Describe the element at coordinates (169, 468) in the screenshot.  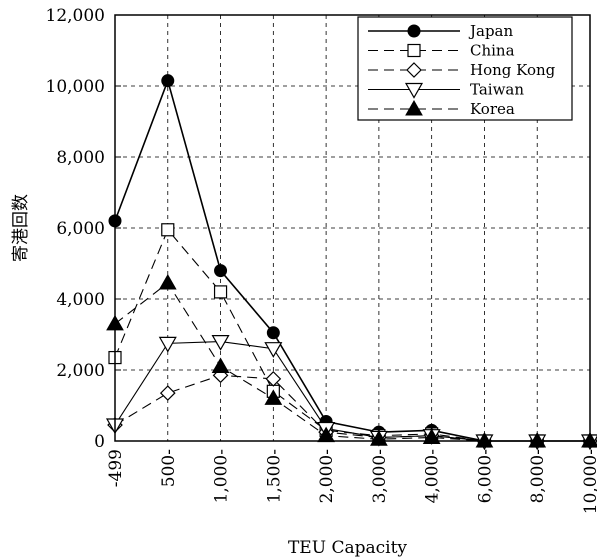
I see `x-tick-label: 500-` at that location.